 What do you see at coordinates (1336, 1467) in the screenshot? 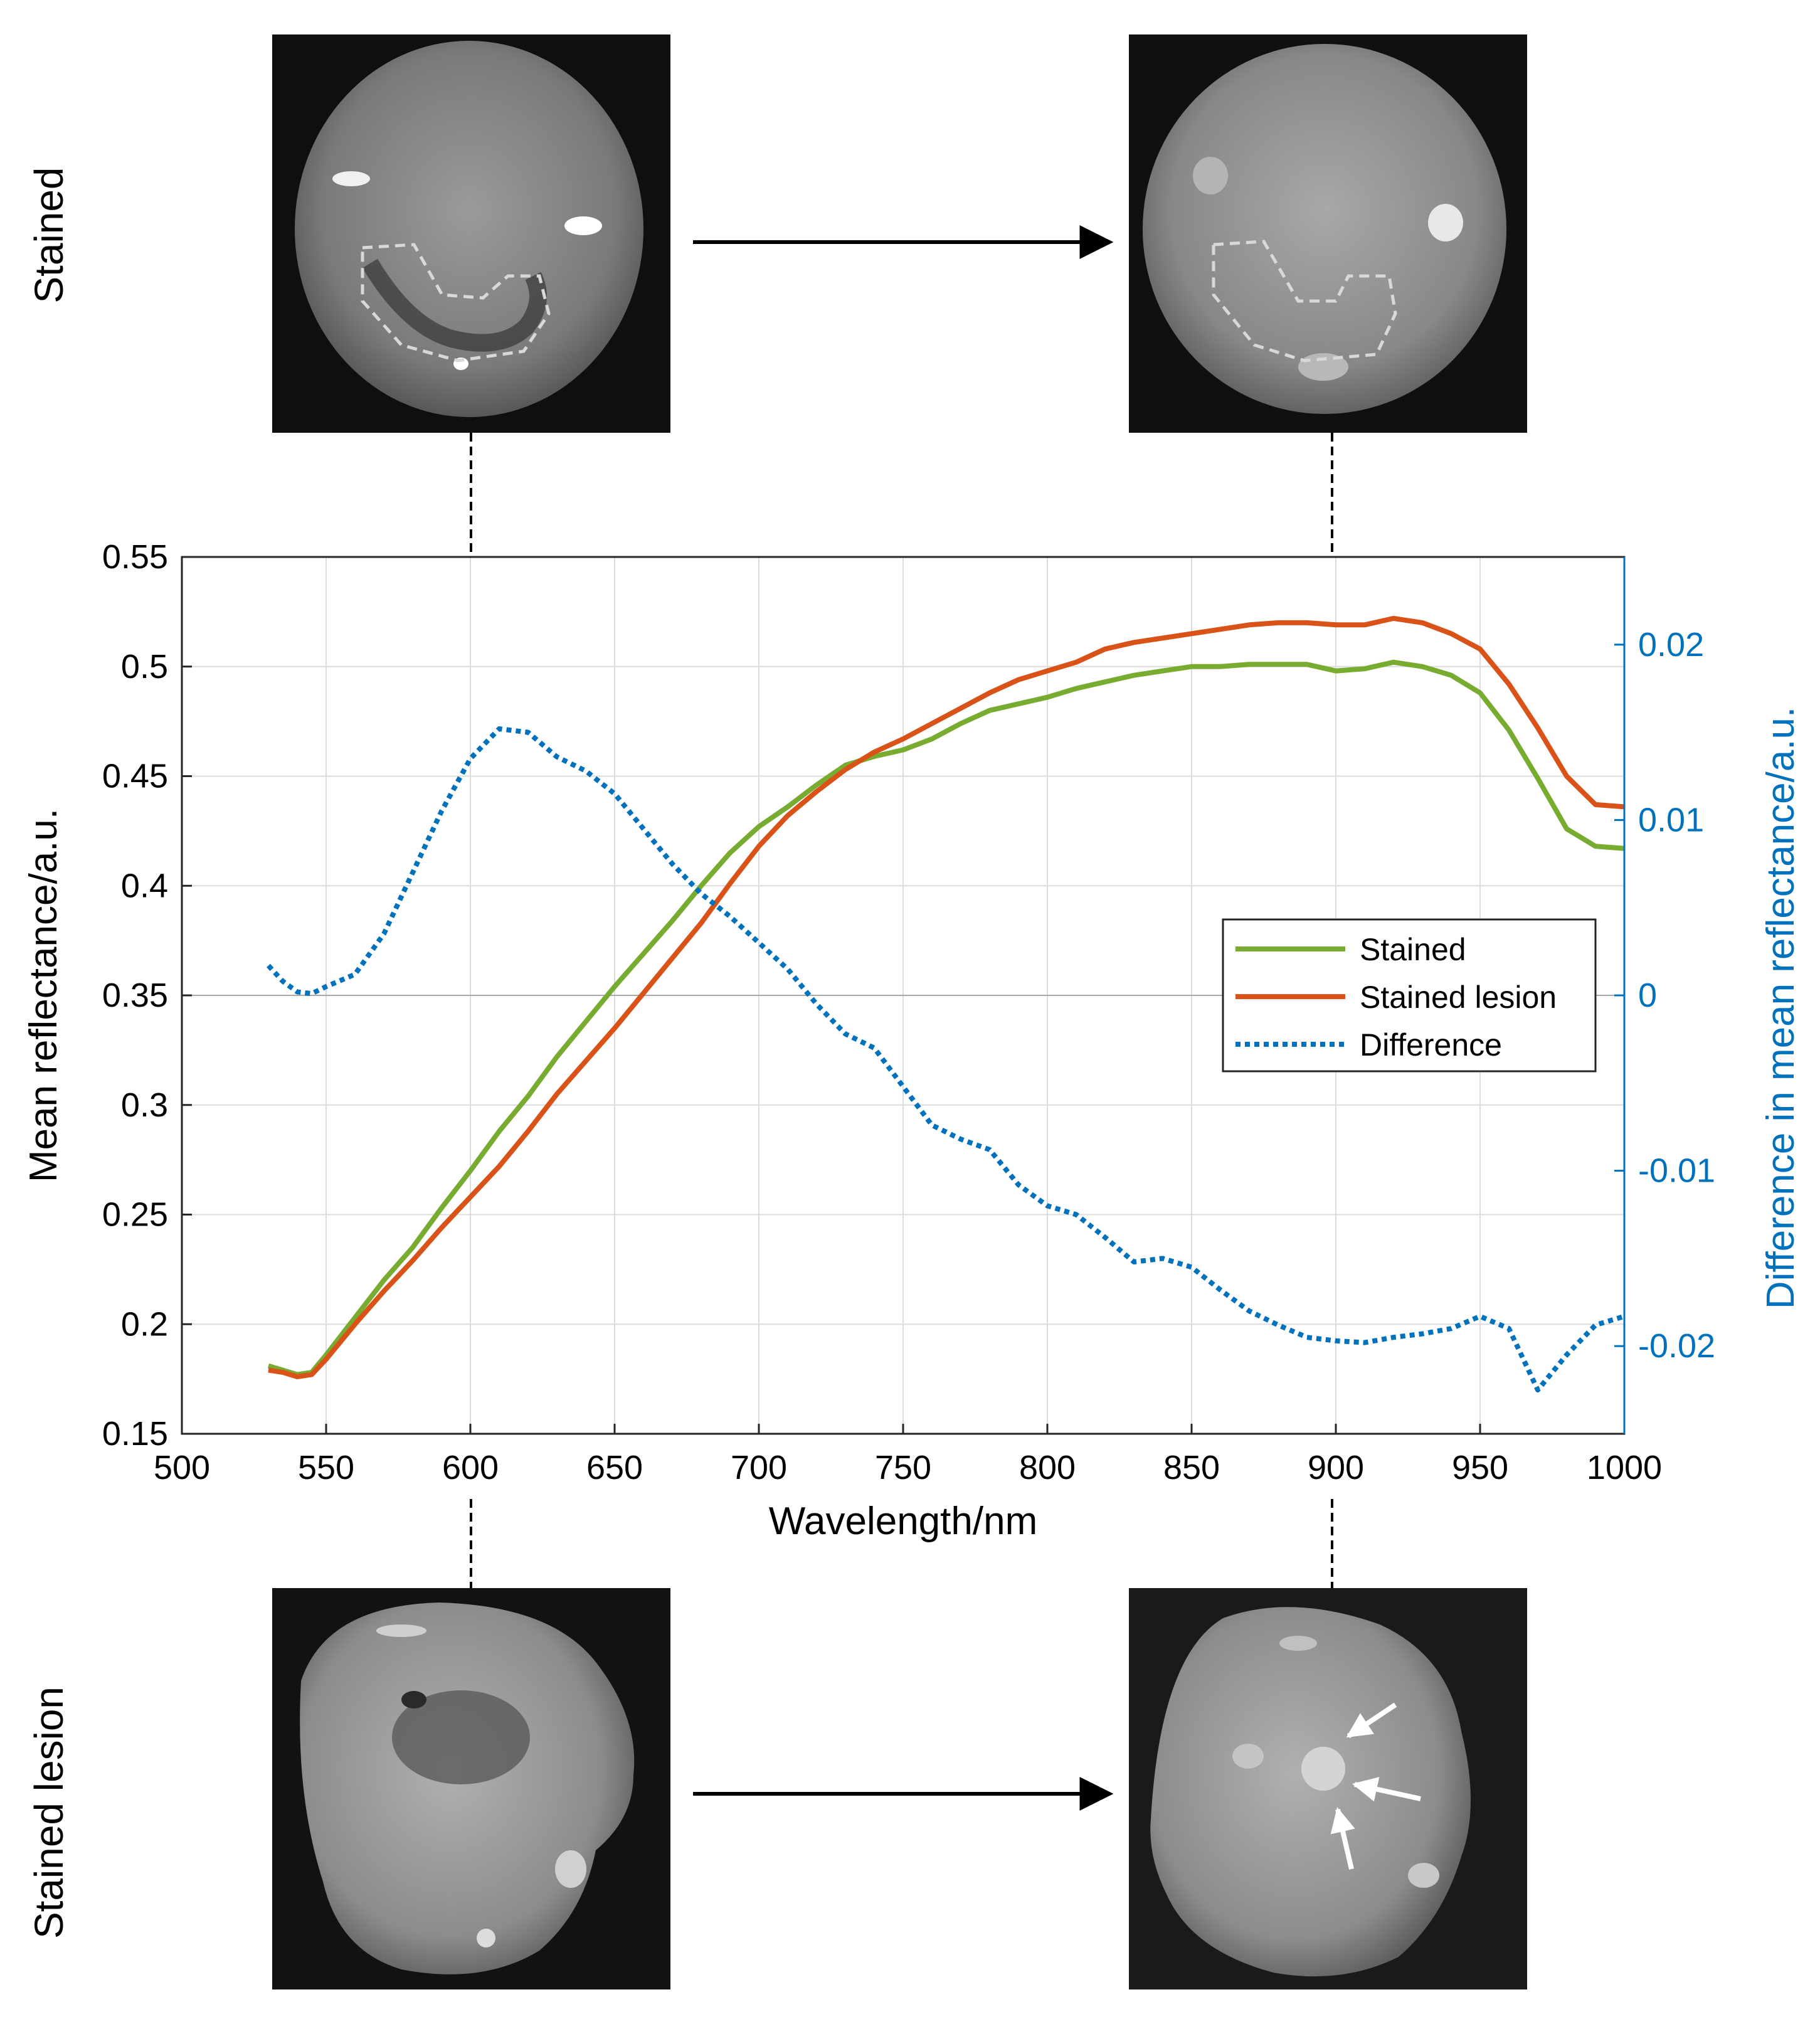
I see `x-tick-label: 900` at bounding box center [1336, 1467].